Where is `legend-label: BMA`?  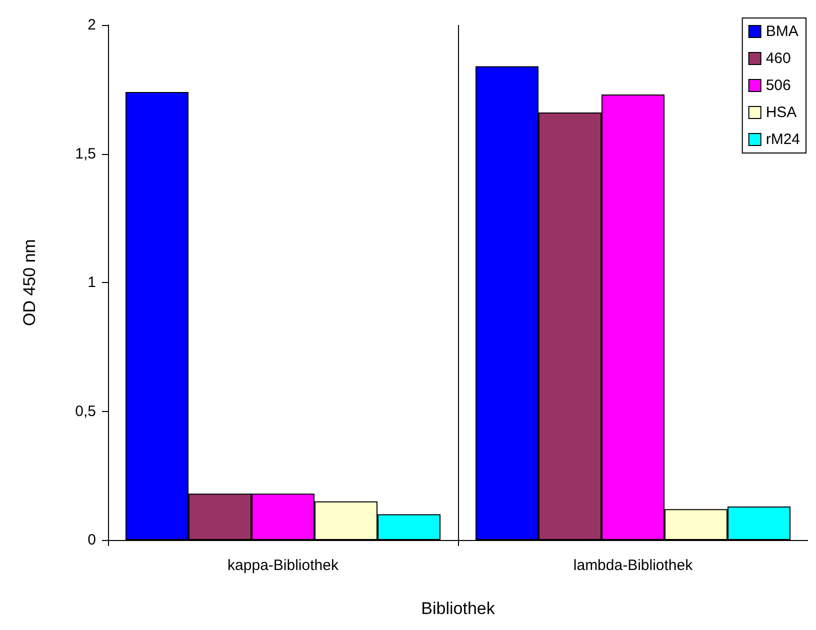 legend-label: BMA is located at coordinates (782, 31).